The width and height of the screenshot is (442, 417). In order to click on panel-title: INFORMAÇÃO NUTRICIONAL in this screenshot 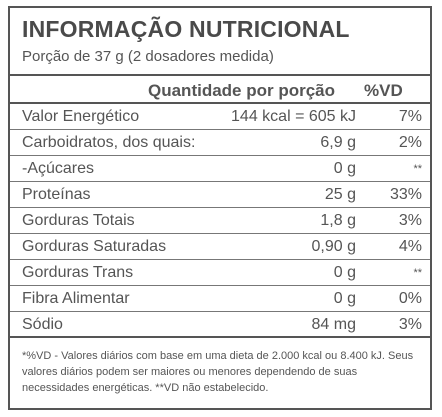, I will do `click(186, 29)`.